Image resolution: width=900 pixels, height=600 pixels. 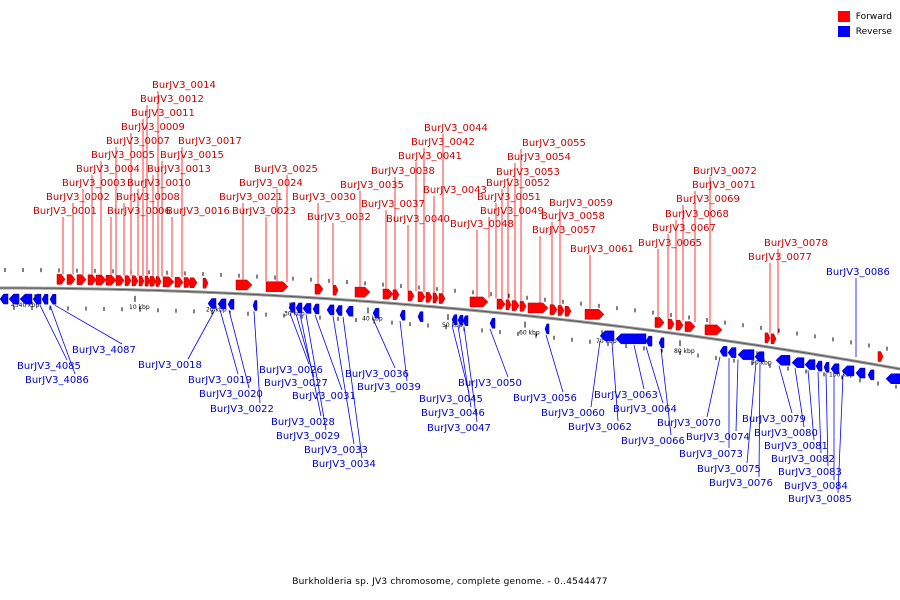 I want to click on forward-gene-label: BurJV3_0061, so click(x=602, y=249).